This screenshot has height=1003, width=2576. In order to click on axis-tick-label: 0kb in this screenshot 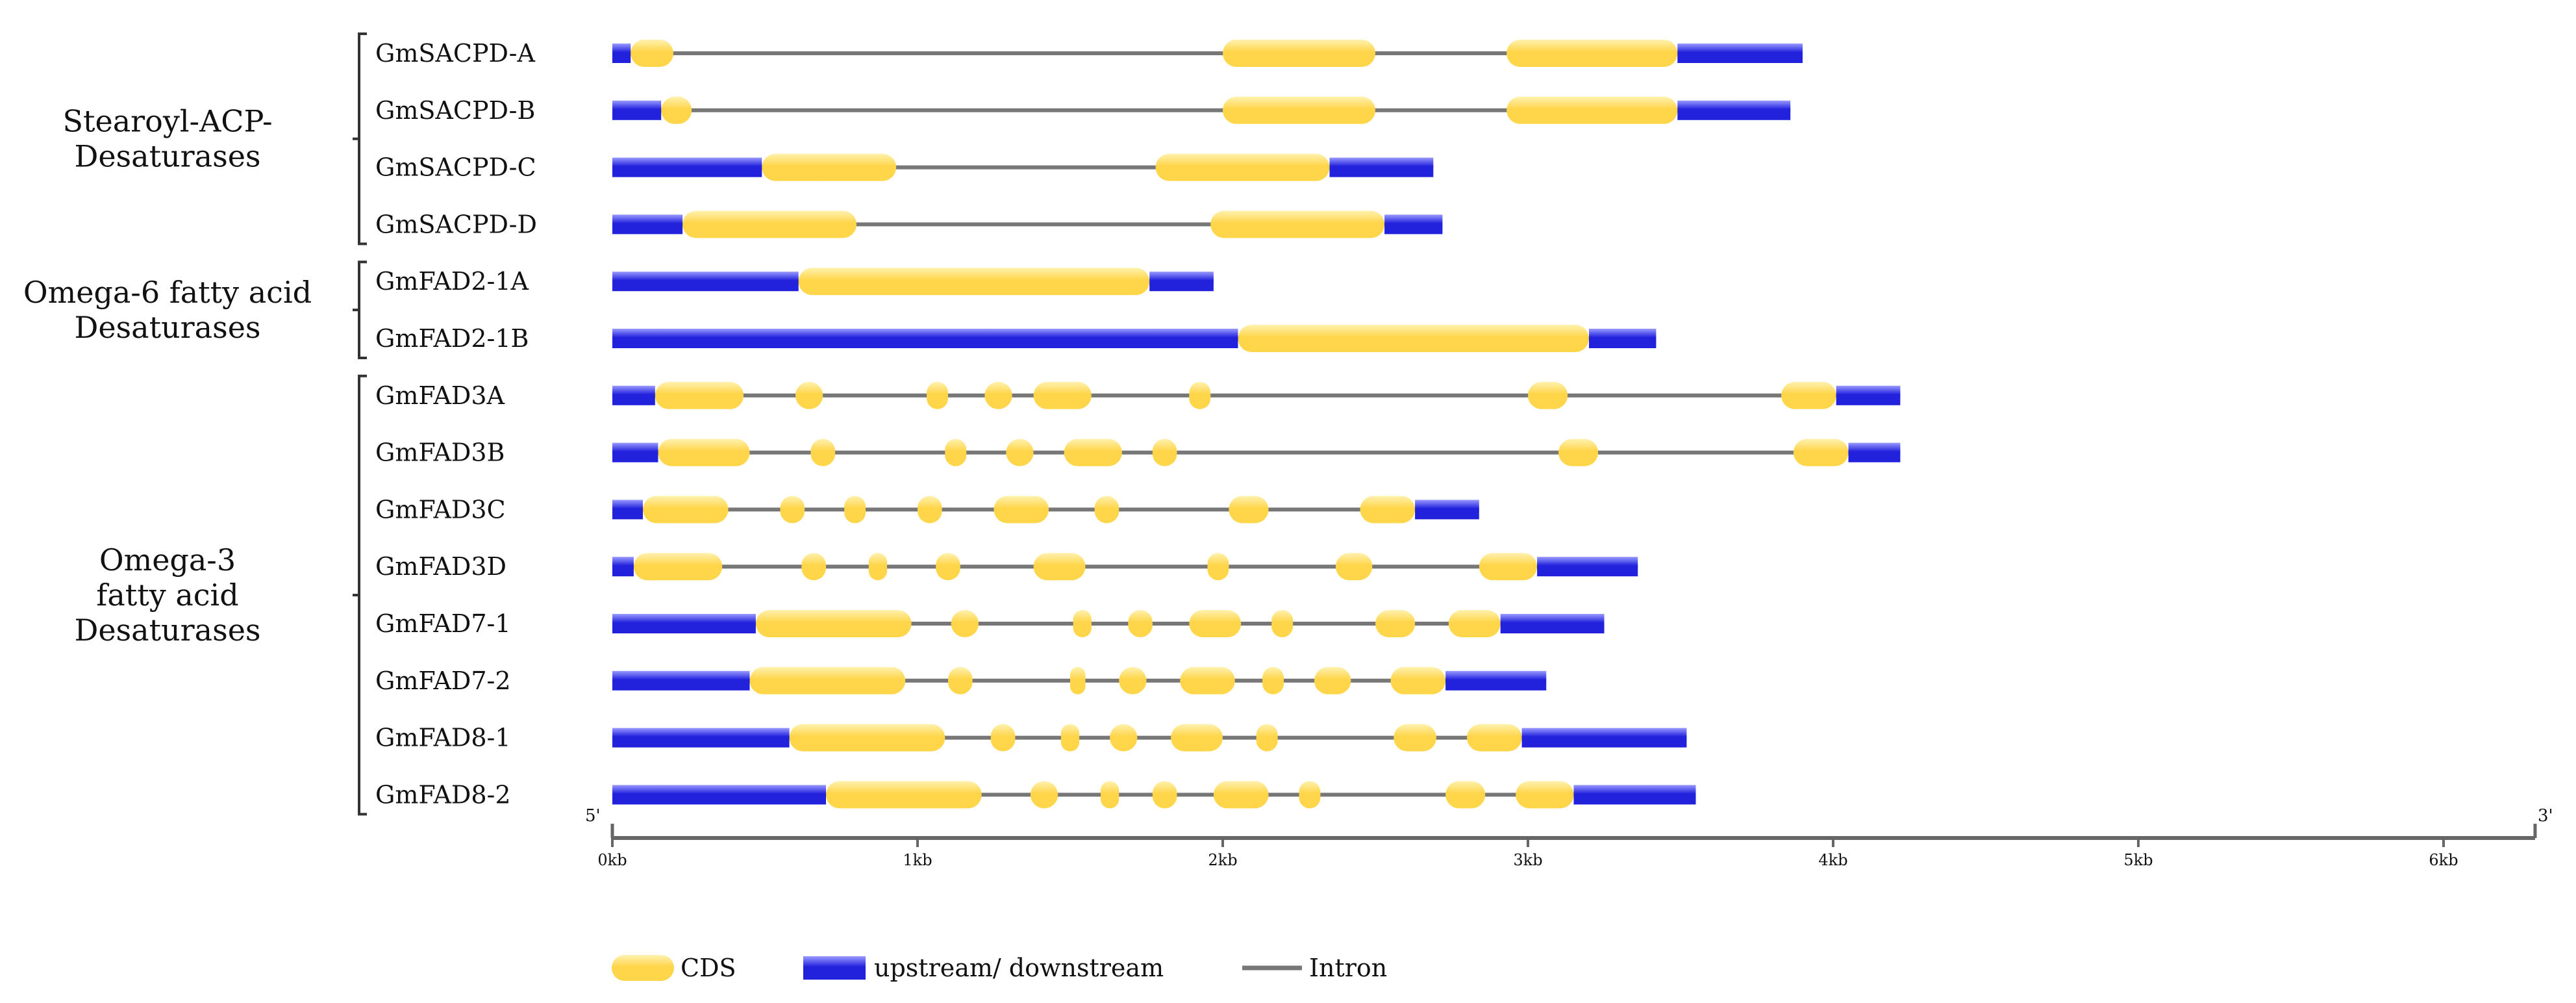, I will do `click(612, 860)`.